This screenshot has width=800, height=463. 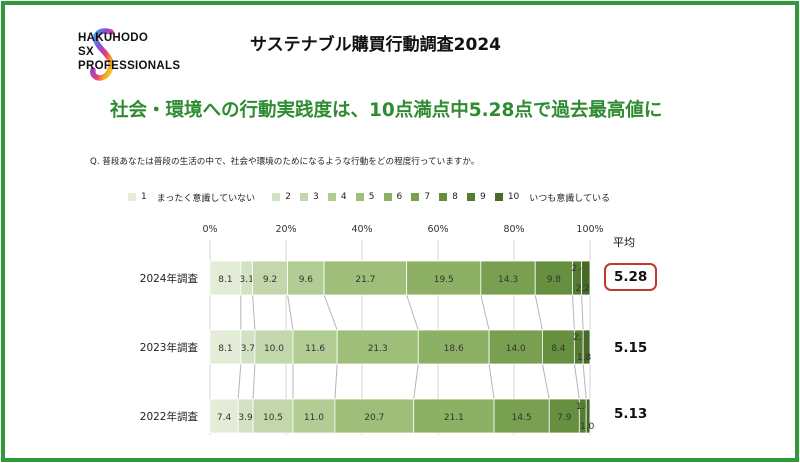 I want to click on average-header: 平均, so click(x=624, y=242).